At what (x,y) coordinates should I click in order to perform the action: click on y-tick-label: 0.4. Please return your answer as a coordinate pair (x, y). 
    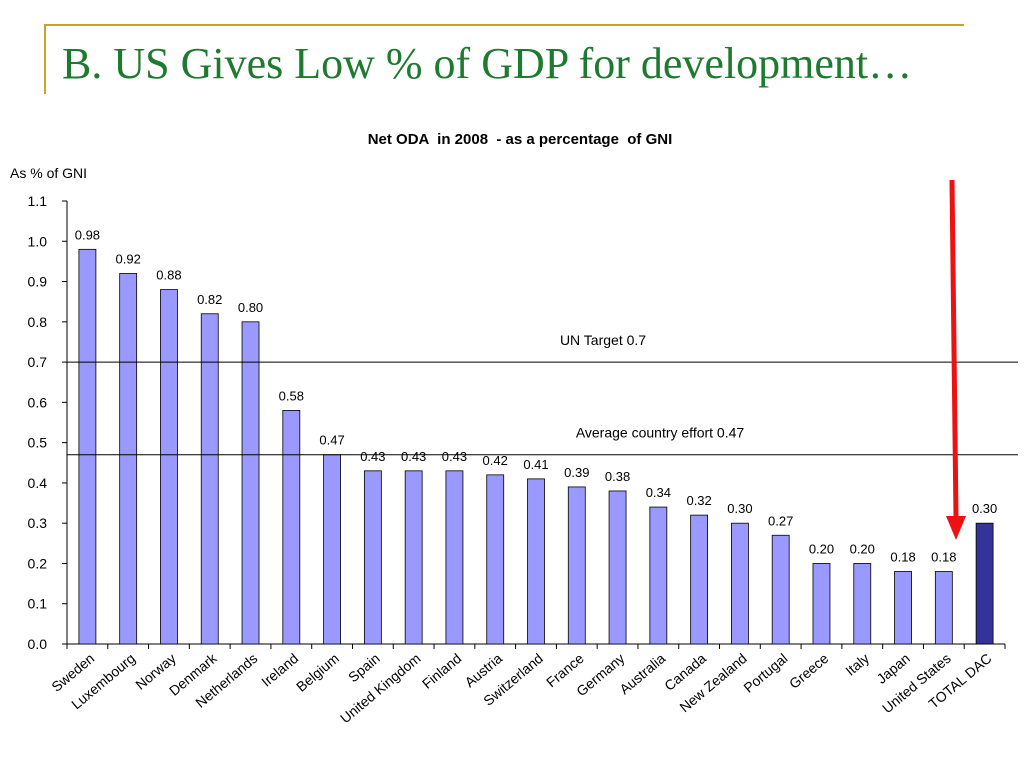
    Looking at the image, I should click on (38, 483).